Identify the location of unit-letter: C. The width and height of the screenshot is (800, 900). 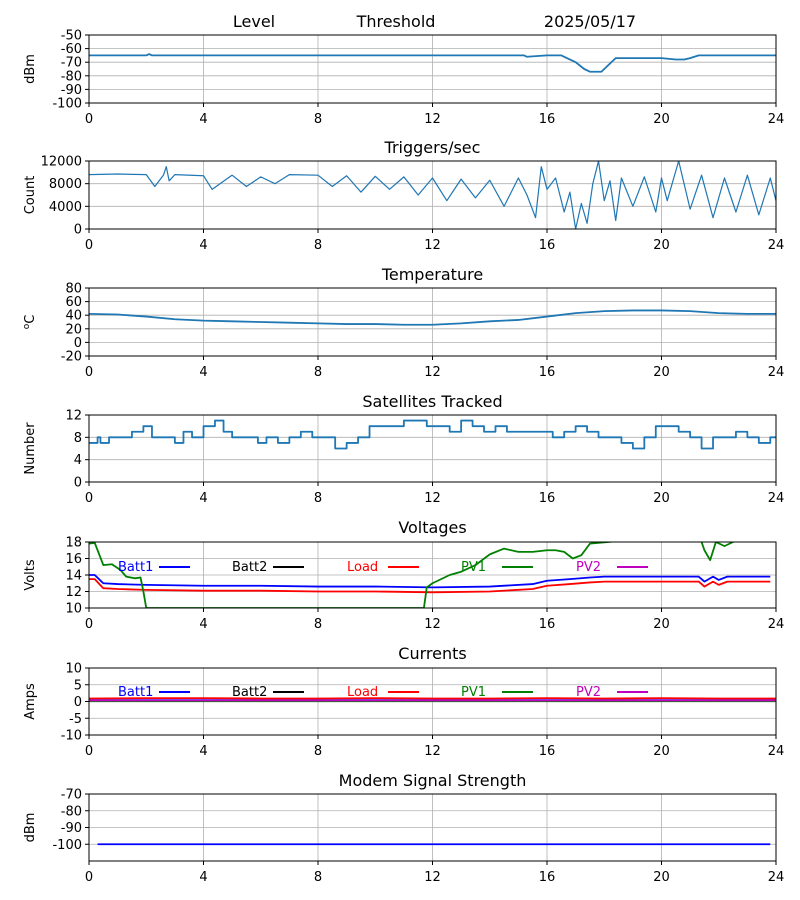
(30, 319).